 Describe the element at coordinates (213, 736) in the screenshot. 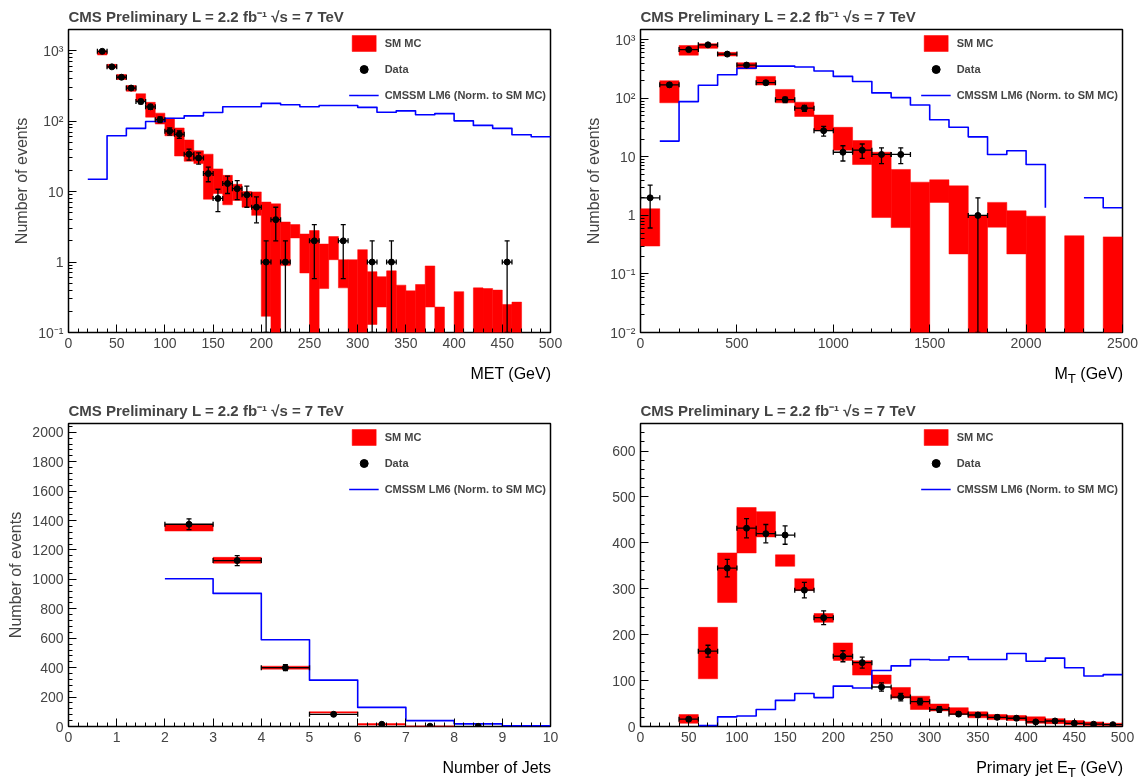

I see `x-tick-label: 3` at that location.